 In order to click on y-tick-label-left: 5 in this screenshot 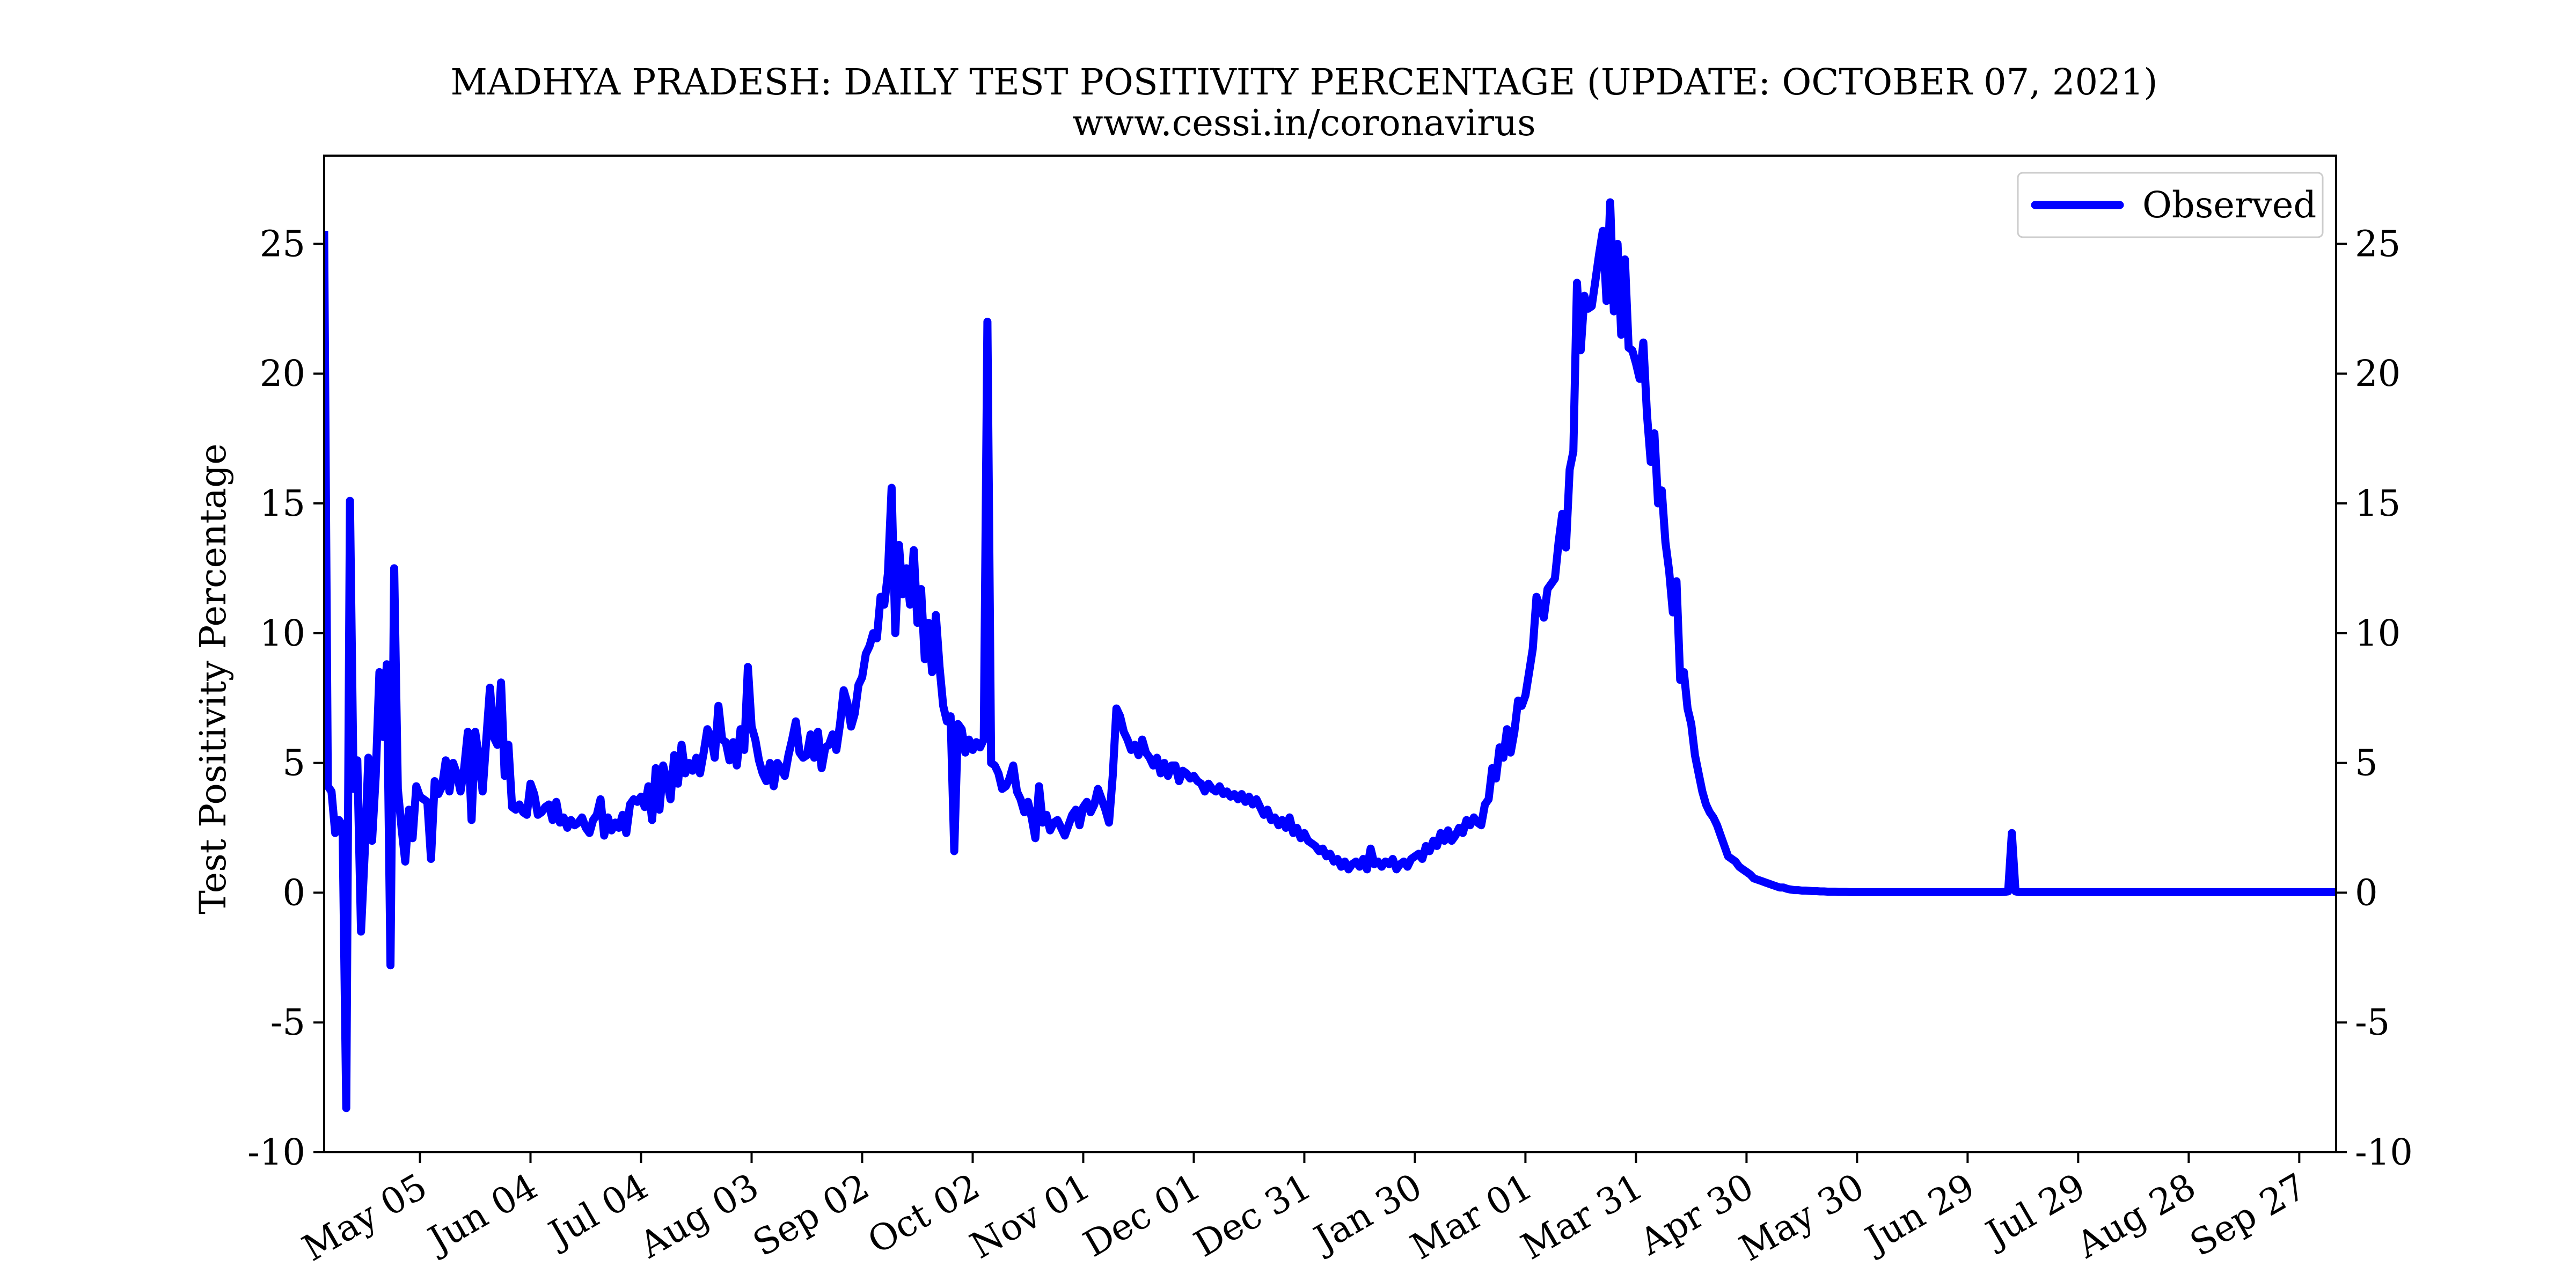, I will do `click(293, 763)`.